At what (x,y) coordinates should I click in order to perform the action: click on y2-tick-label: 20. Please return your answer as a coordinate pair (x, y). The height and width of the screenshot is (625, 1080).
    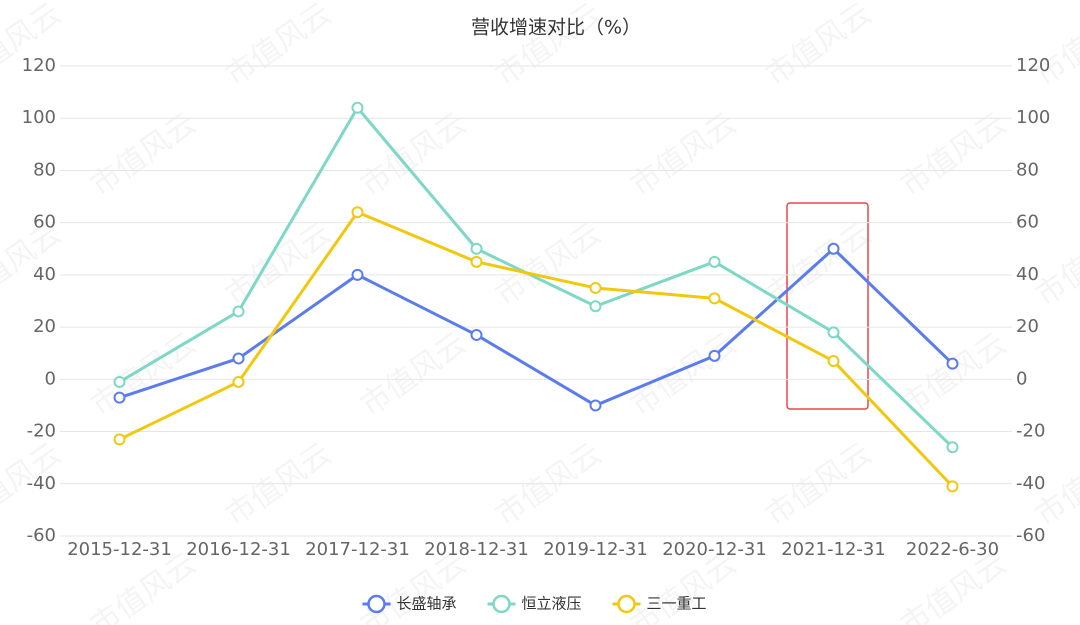
    Looking at the image, I should click on (1027, 326).